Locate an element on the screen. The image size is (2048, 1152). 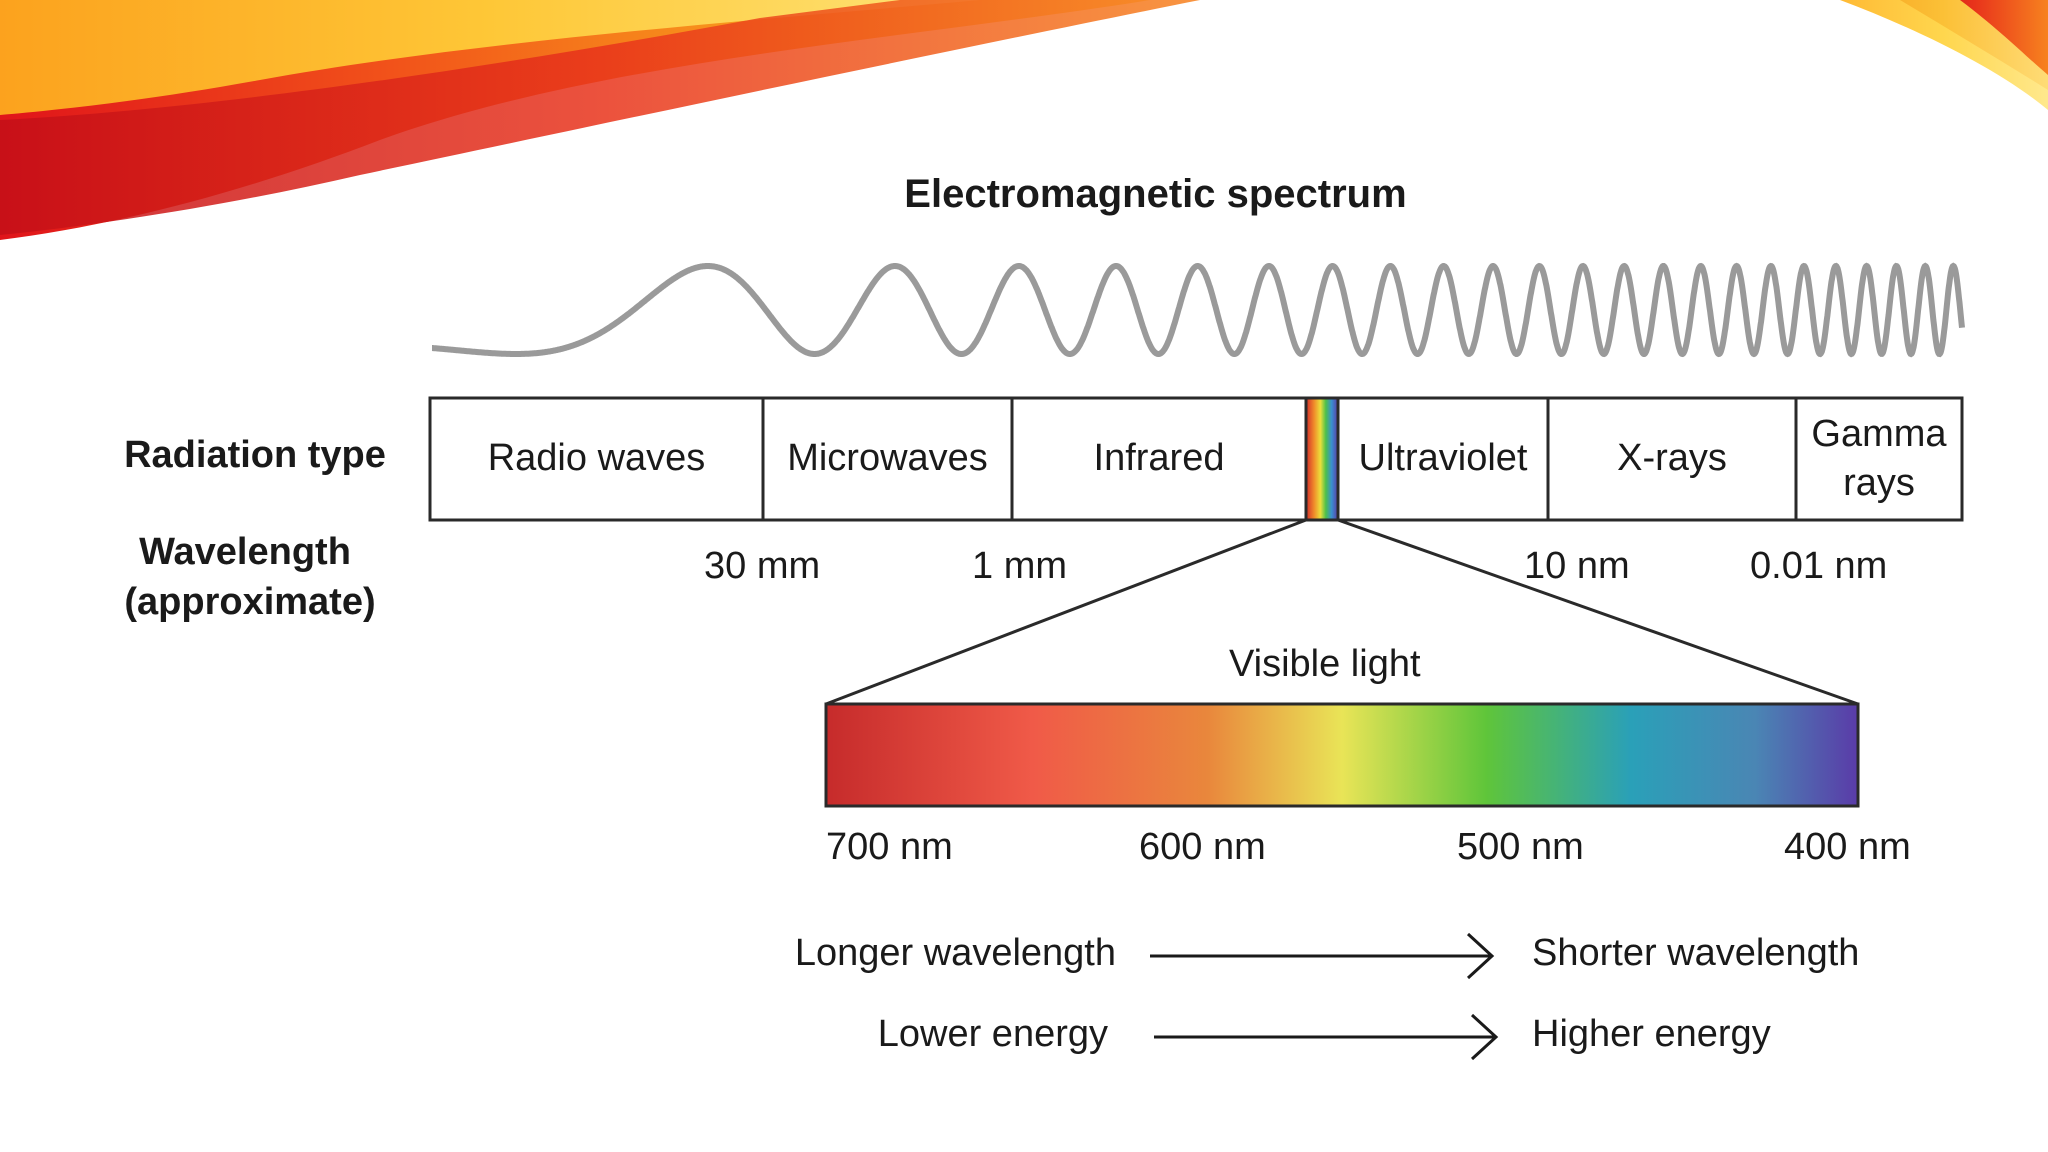
radiation-box is located at coordinates (1196, 459).